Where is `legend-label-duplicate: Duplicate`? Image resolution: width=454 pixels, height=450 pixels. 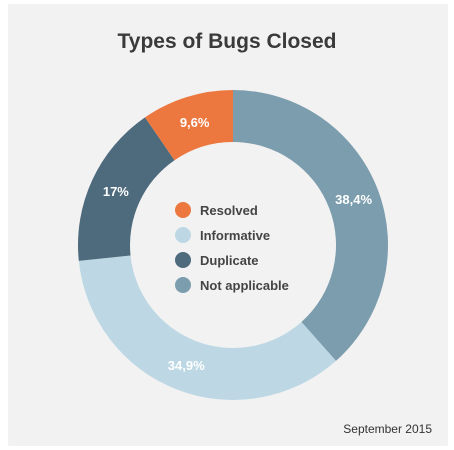 legend-label-duplicate: Duplicate is located at coordinates (229, 260).